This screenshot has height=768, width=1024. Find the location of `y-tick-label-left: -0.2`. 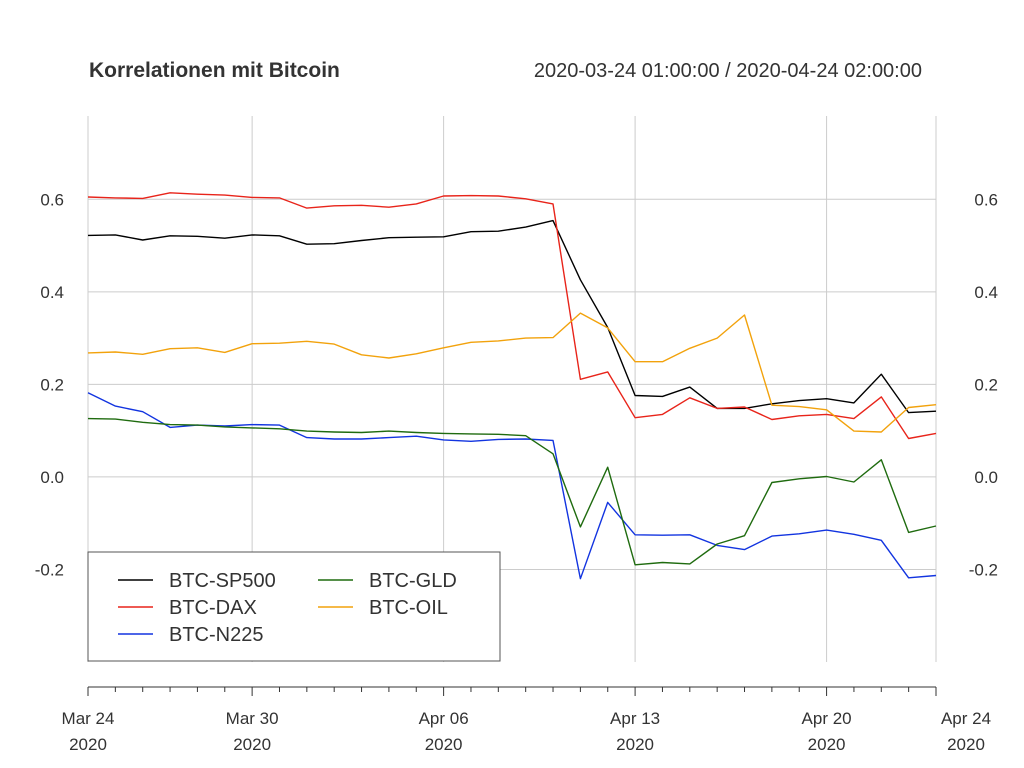

y-tick-label-left: -0.2 is located at coordinates (49, 569).